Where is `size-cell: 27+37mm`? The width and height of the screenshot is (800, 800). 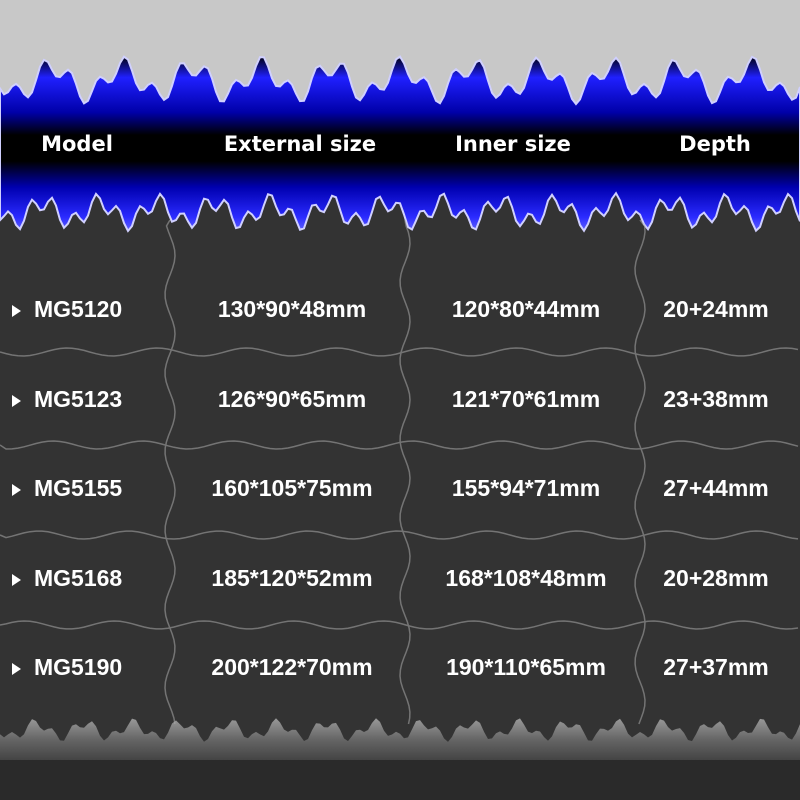 size-cell: 27+37mm is located at coordinates (716, 667).